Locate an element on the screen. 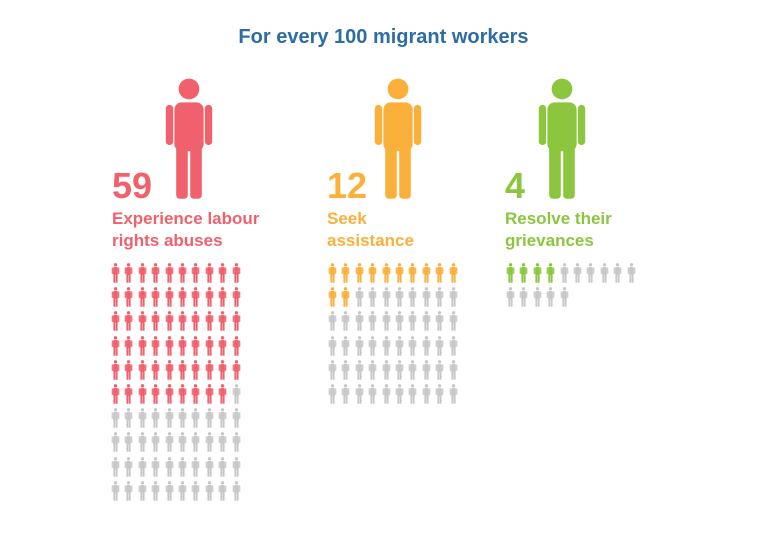 This screenshot has width=767, height=537. group-number: 59 is located at coordinates (132, 185).